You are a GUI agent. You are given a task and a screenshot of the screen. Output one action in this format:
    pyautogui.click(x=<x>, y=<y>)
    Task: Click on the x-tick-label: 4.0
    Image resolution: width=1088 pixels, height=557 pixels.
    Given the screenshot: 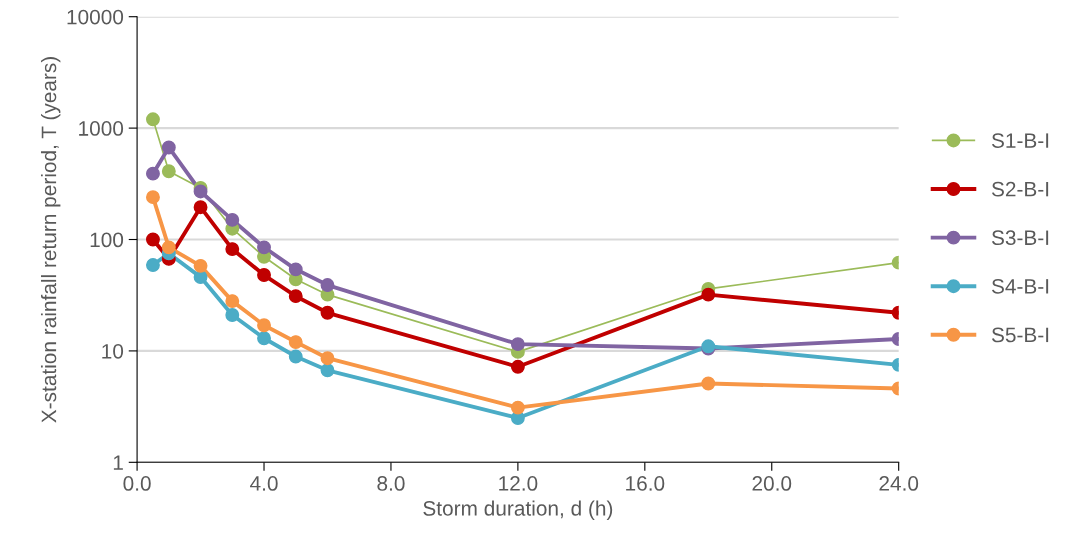 What is the action you would take?
    pyautogui.click(x=264, y=483)
    